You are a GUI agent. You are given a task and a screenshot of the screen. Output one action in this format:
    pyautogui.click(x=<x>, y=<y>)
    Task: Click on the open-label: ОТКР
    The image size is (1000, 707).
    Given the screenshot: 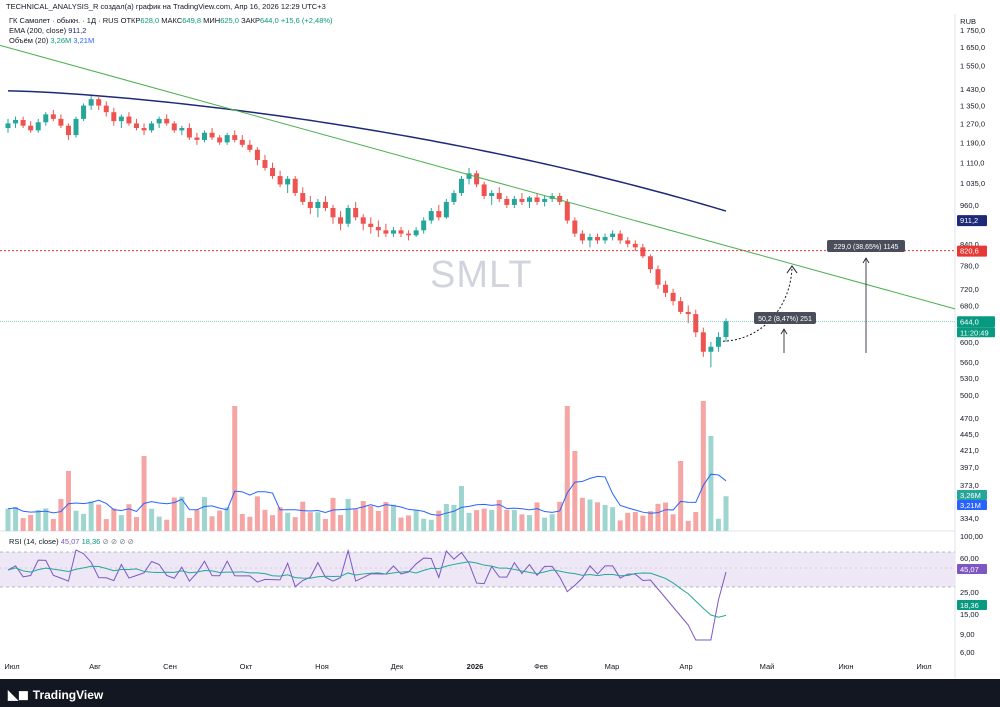 What is the action you would take?
    pyautogui.click(x=130, y=20)
    